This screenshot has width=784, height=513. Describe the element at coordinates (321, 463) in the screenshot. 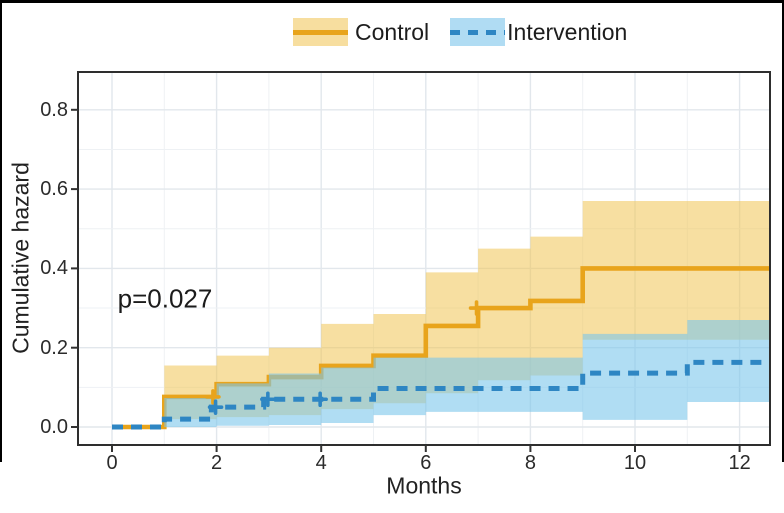

I see `x-tick-label: 4` at that location.